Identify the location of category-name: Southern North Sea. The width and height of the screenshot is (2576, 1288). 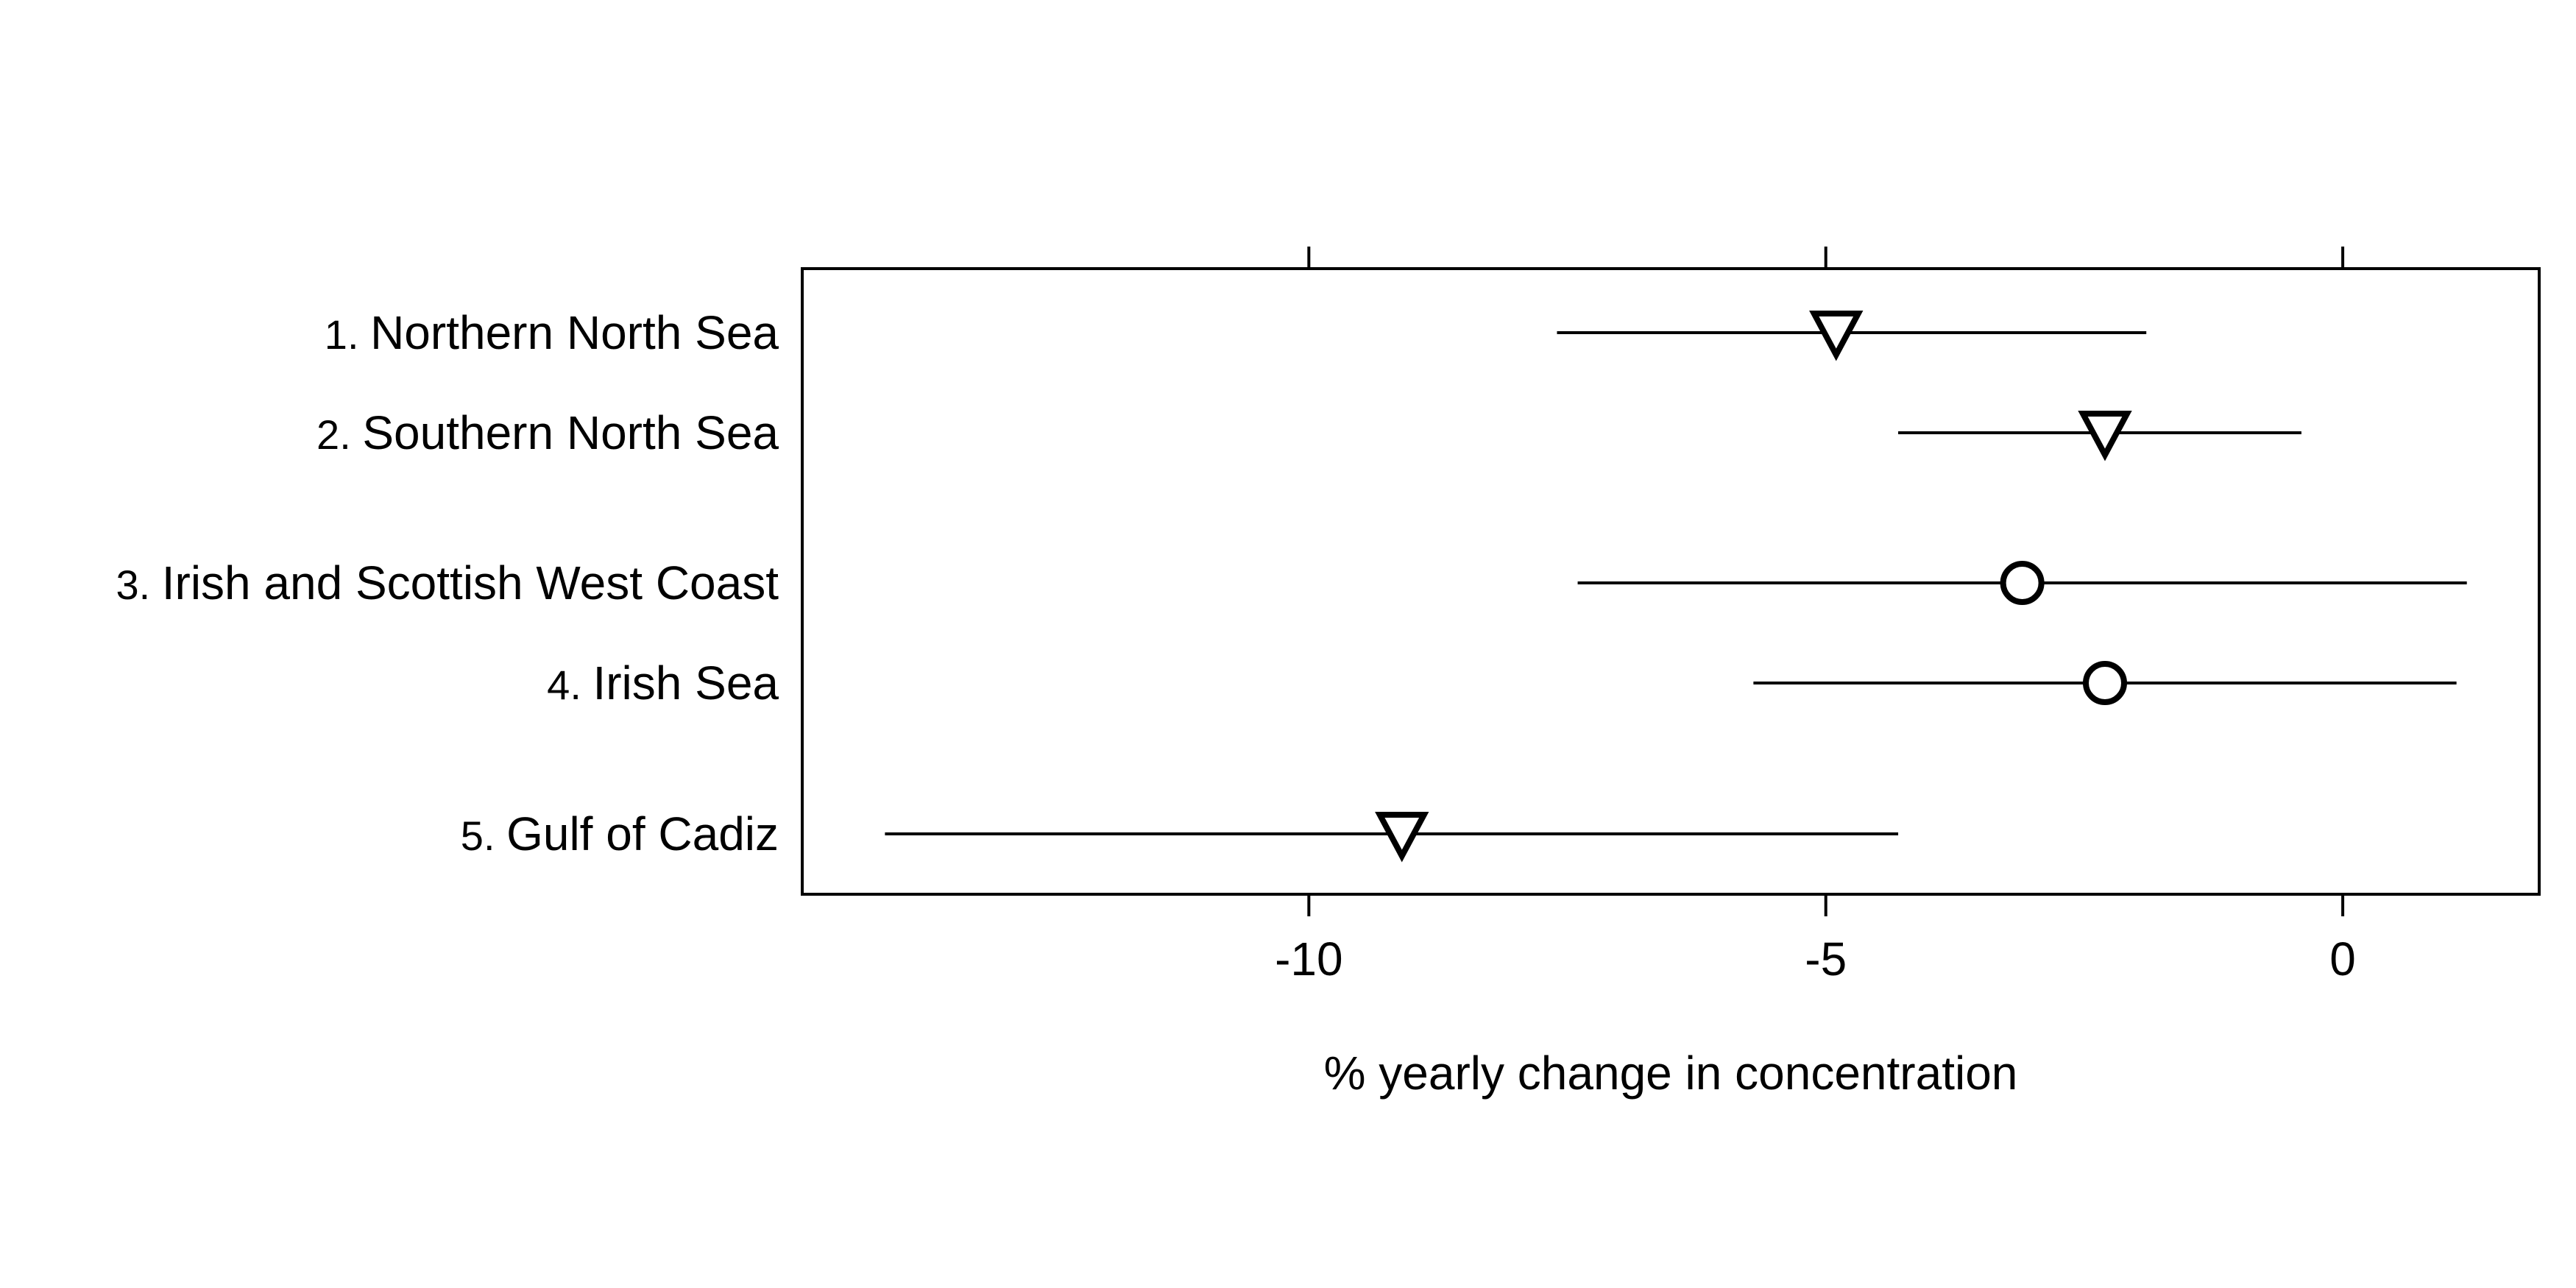
(570, 432).